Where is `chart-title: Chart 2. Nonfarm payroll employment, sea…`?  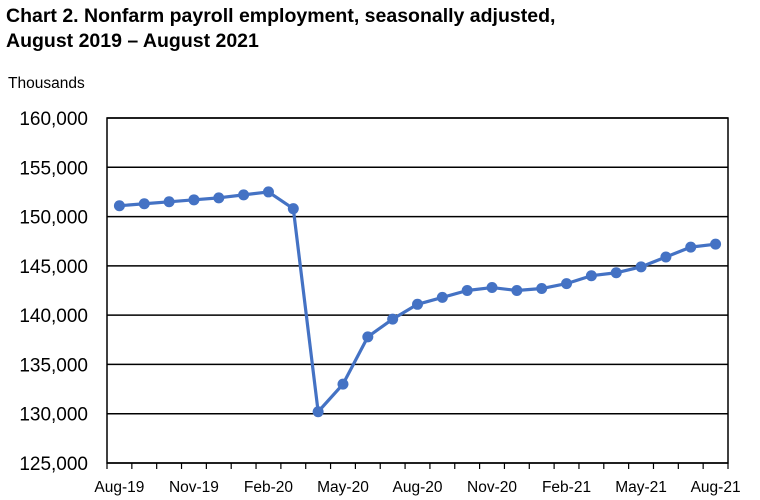 chart-title: Chart 2. Nonfarm payroll employment, sea… is located at coordinates (280, 29).